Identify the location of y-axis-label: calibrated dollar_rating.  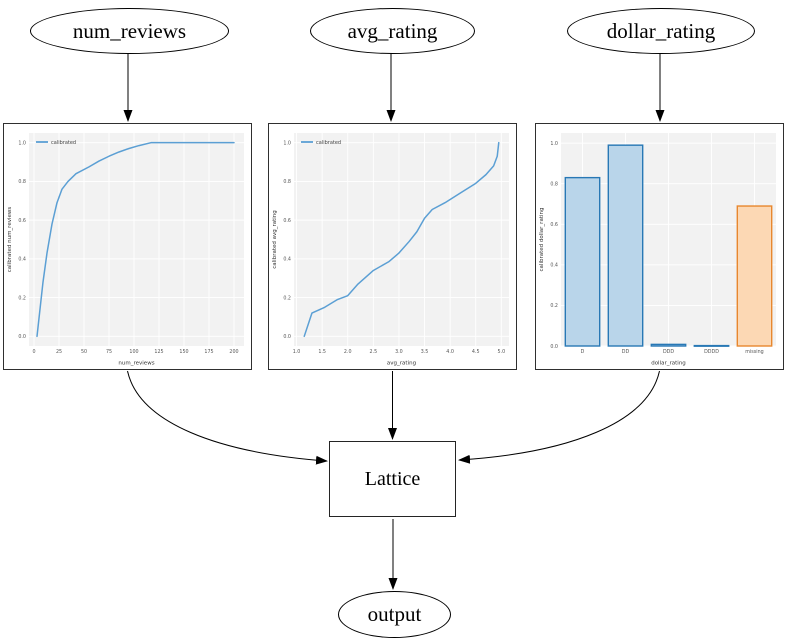
(542, 240).